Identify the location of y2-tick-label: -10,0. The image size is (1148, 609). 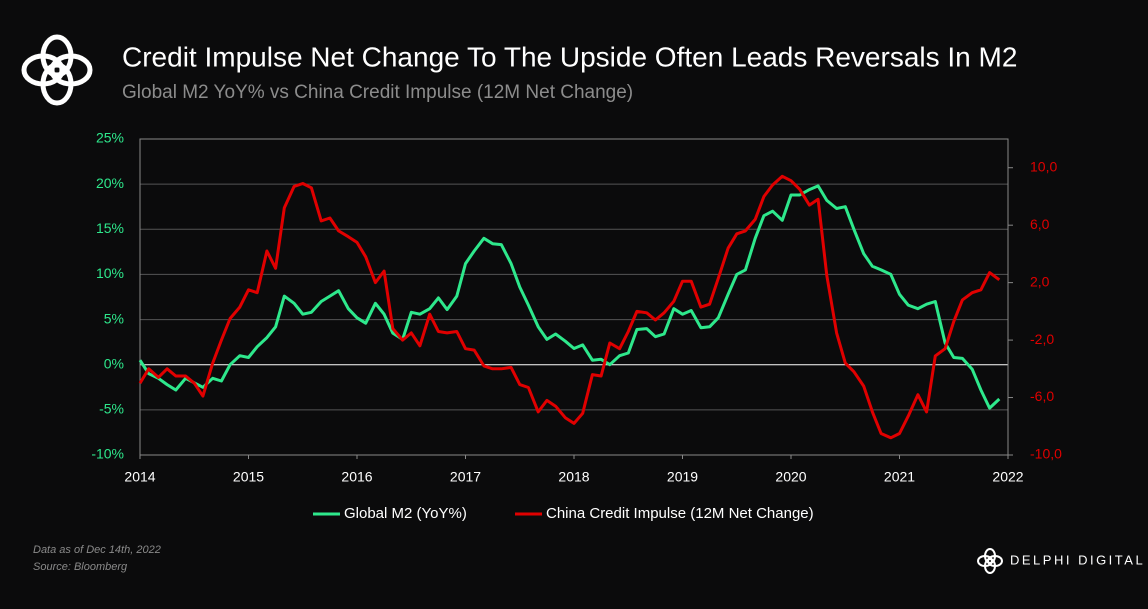
(1046, 454).